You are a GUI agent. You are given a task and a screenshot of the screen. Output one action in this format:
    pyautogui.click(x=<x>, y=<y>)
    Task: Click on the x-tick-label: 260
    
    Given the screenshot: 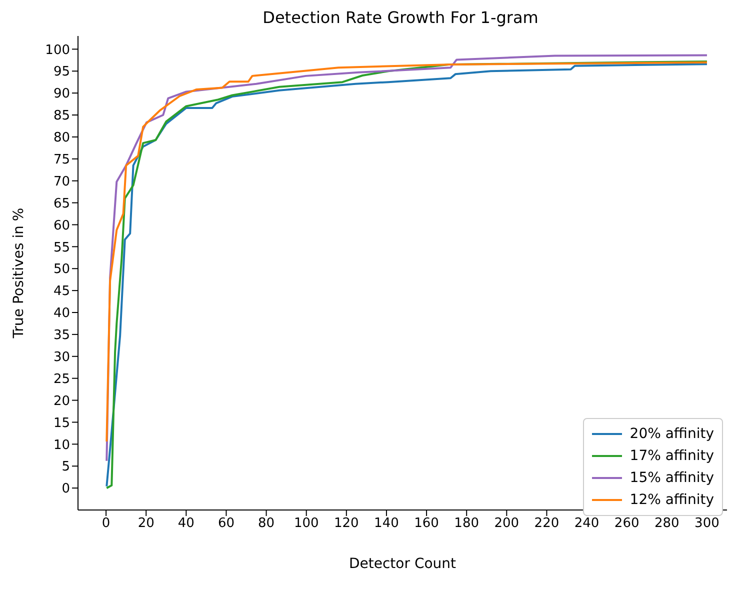 What is the action you would take?
    pyautogui.click(x=627, y=524)
    